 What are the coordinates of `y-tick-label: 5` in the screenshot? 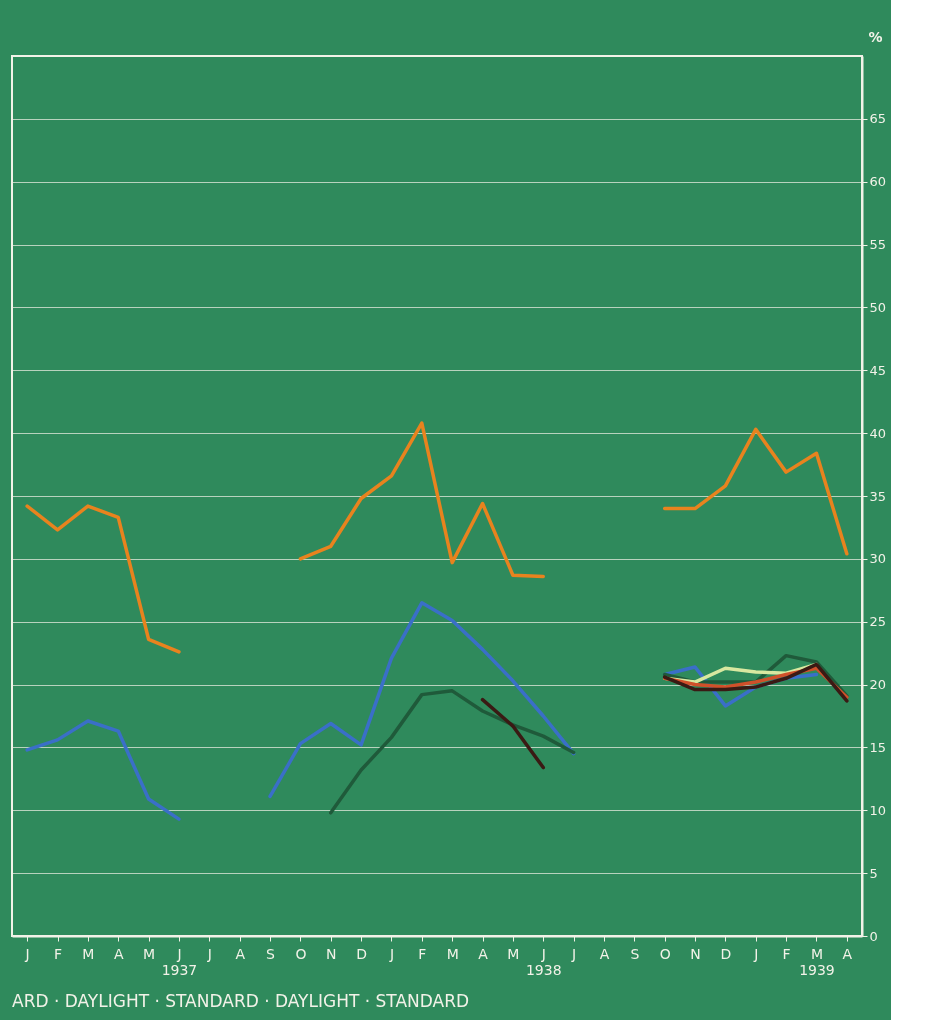 It's located at (873, 873).